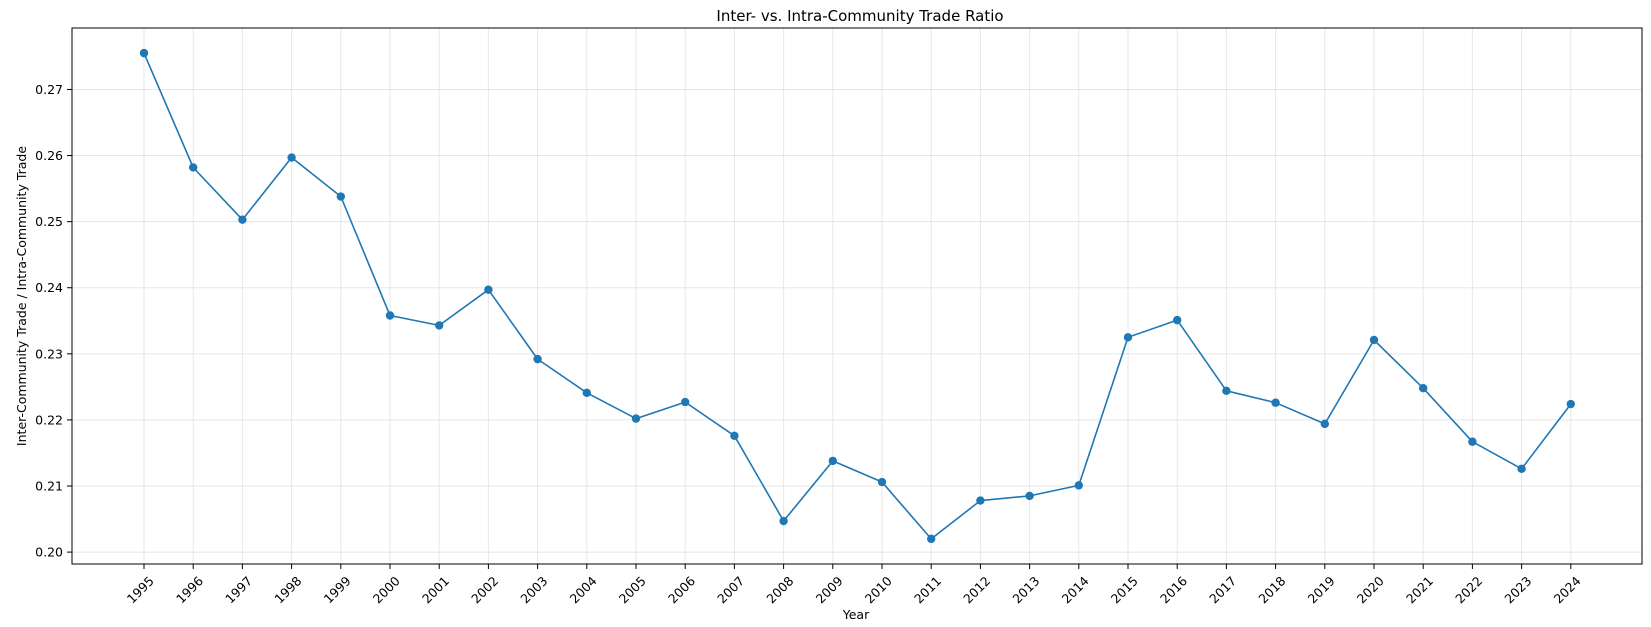 The height and width of the screenshot is (627, 1651). Describe the element at coordinates (49, 353) in the screenshot. I see `y-tick-label: 0.23` at that location.